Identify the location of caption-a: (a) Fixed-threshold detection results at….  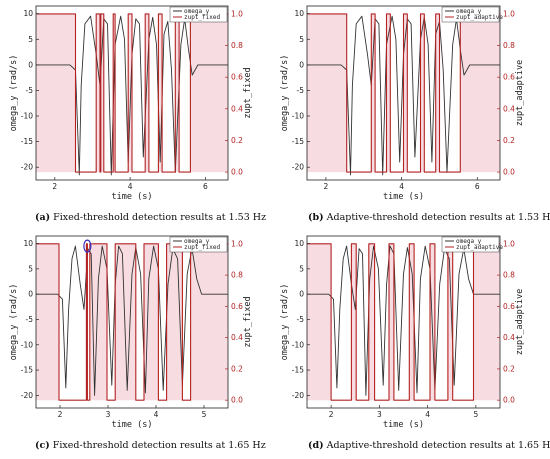
(150, 217).